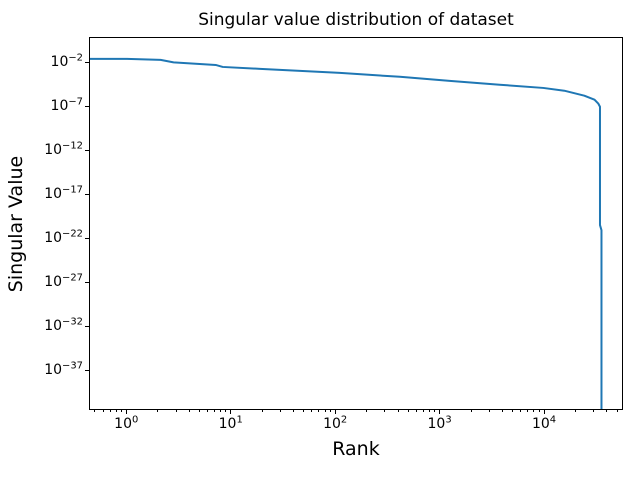 The image size is (640, 480). Describe the element at coordinates (553, 420) in the screenshot. I see `x-tick-exponent: 4` at that location.